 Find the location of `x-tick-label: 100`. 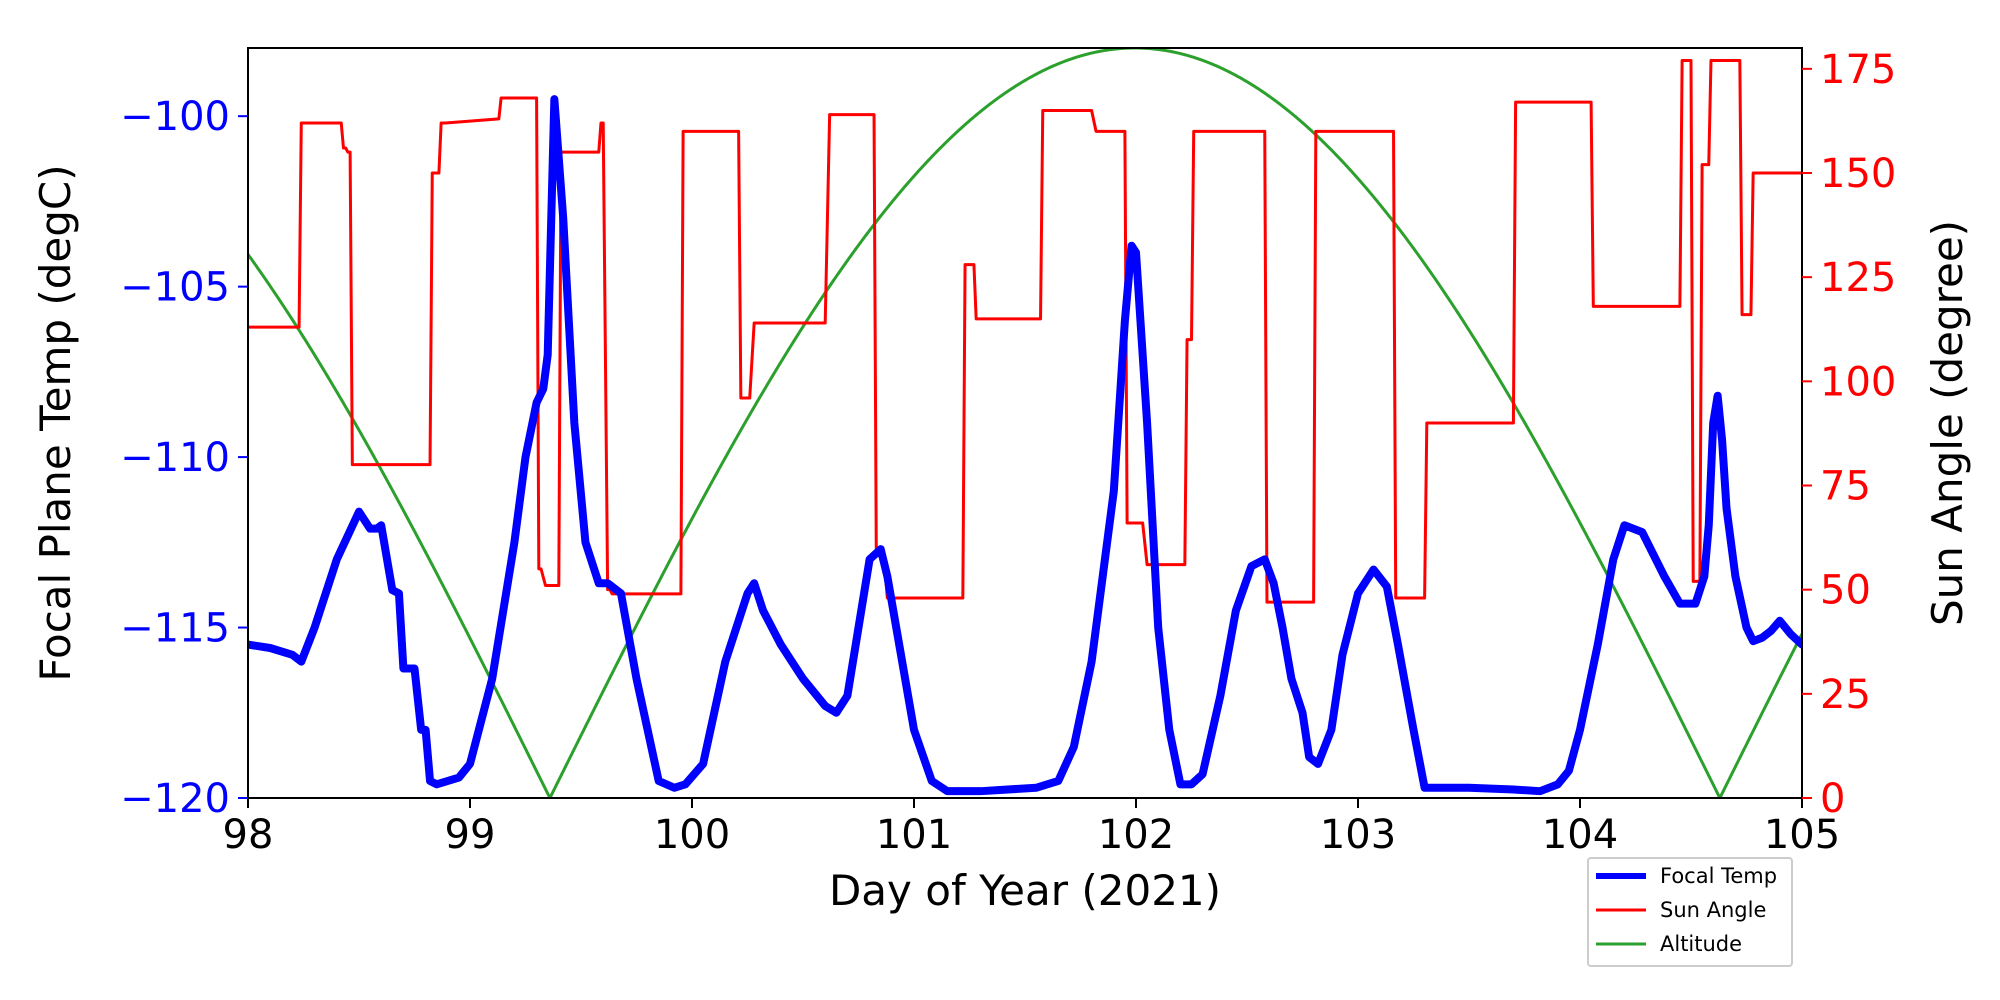

x-tick-label: 100 is located at coordinates (692, 835).